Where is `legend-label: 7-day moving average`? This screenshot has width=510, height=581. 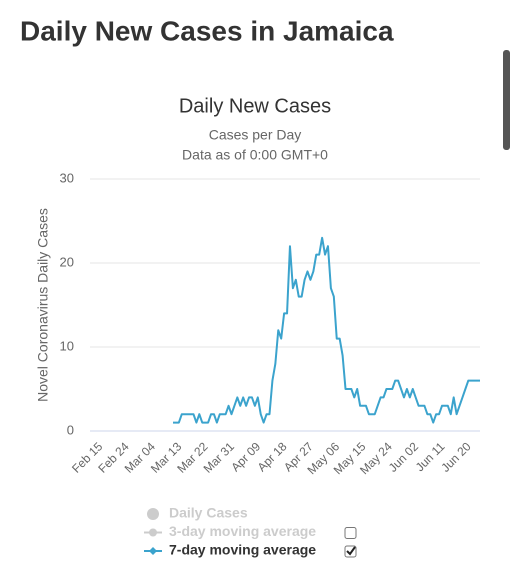
legend-label: 7-day moving average is located at coordinates (242, 550).